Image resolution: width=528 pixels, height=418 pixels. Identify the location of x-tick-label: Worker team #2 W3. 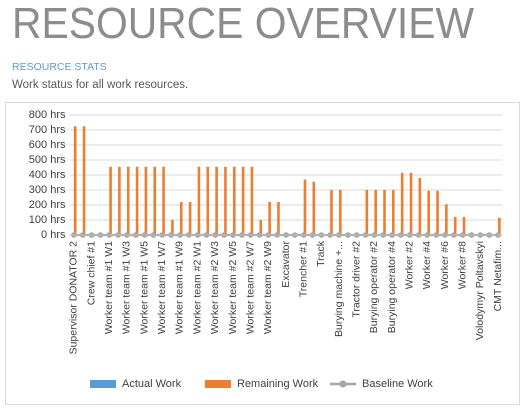
(215, 287).